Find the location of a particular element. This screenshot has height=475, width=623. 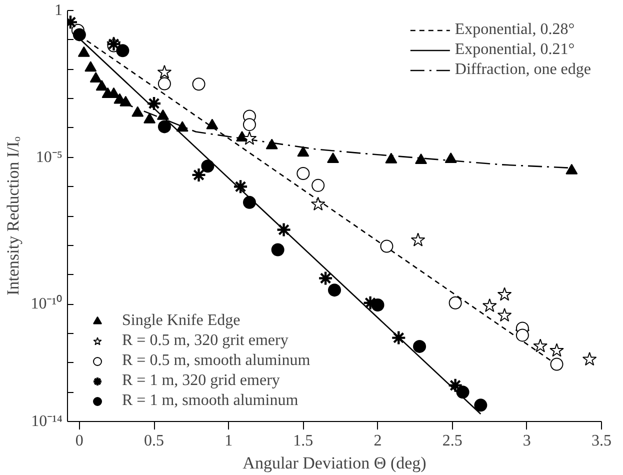

x-axis-title: Angular Deviation Θ (deg) is located at coordinates (334, 463).